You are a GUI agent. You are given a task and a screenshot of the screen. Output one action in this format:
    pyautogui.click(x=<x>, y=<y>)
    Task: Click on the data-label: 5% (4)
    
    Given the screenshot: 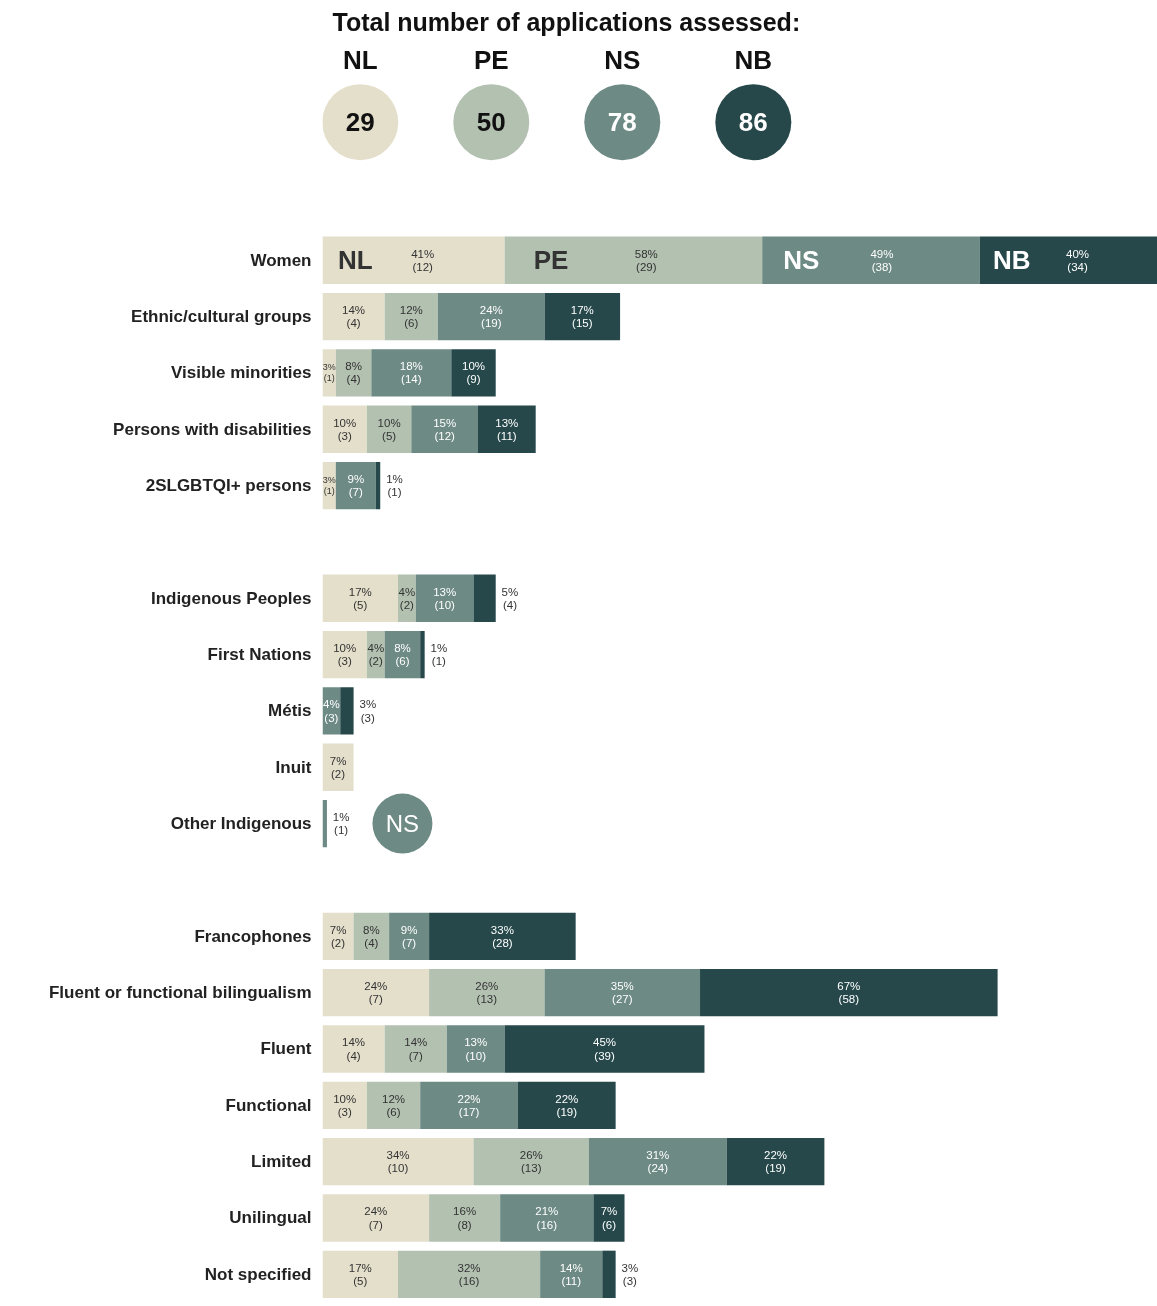 What is the action you would take?
    pyautogui.click(x=510, y=598)
    